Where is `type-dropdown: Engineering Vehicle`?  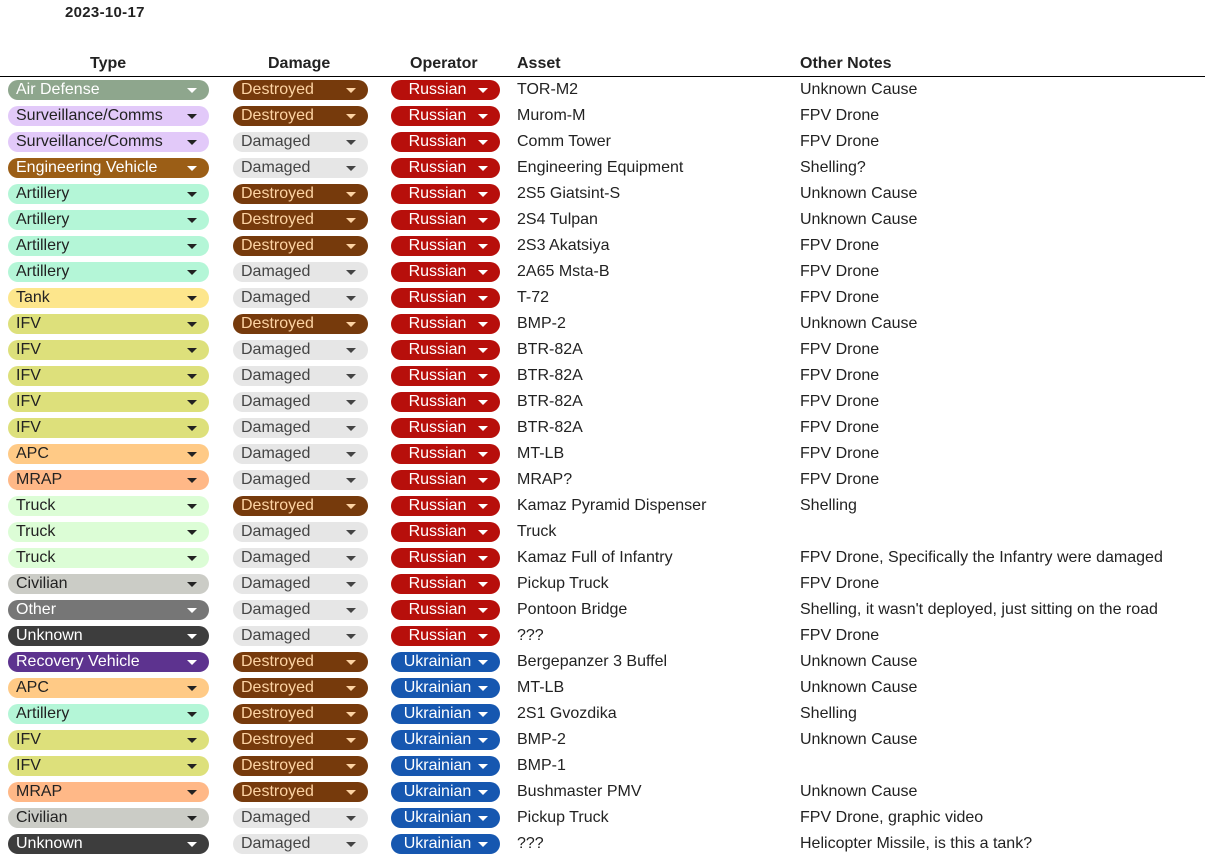
type-dropdown: Engineering Vehicle is located at coordinates (108, 168).